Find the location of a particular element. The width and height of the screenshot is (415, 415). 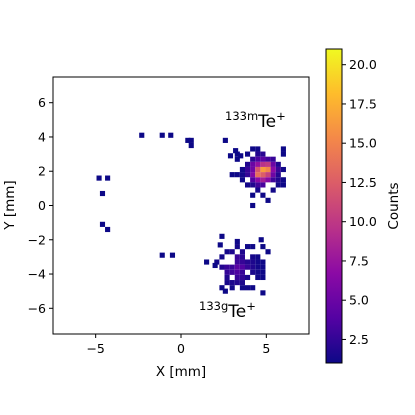

y-tick-label: 4 is located at coordinates (42, 136).